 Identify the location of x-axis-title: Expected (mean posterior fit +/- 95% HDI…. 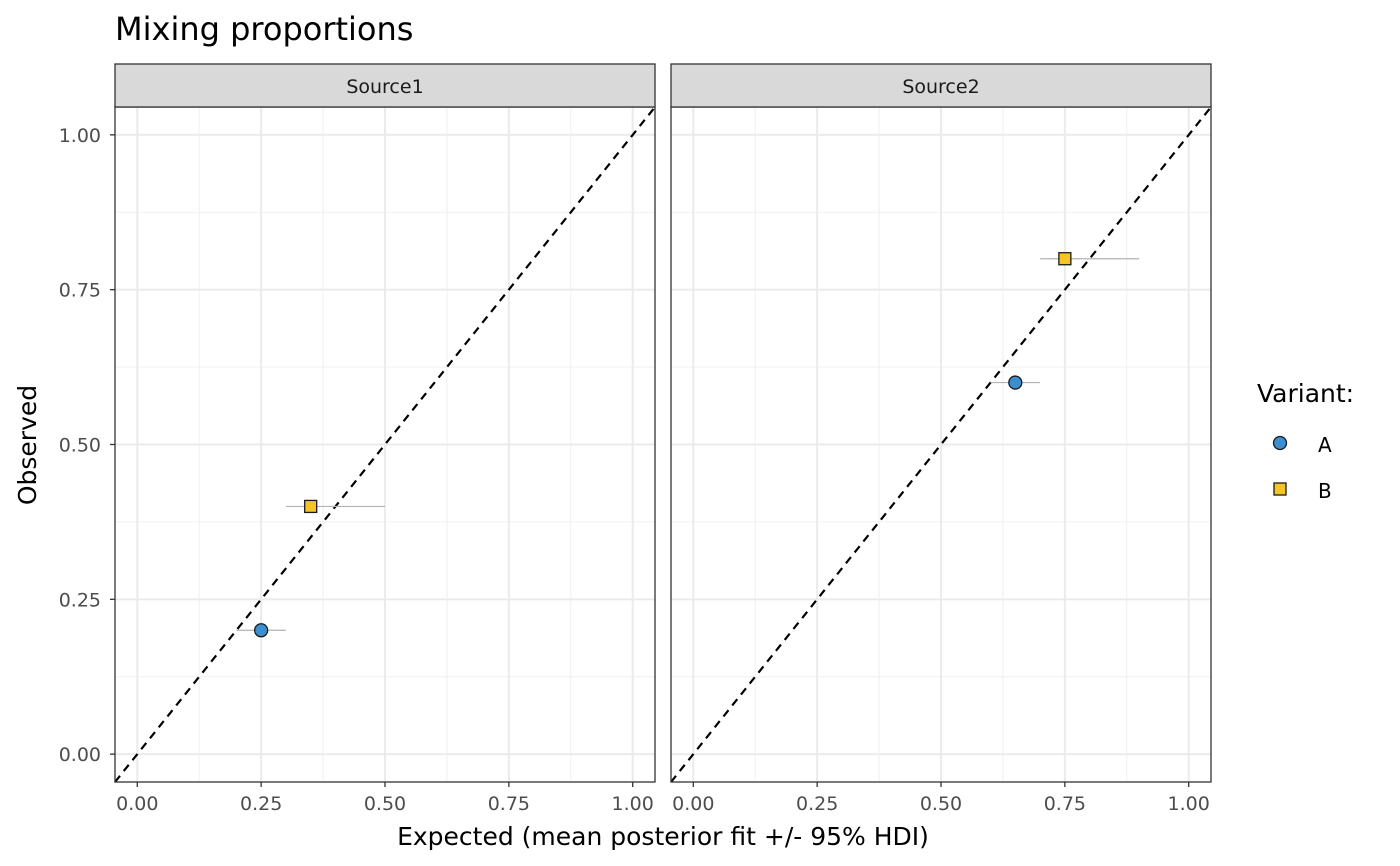
(663, 836).